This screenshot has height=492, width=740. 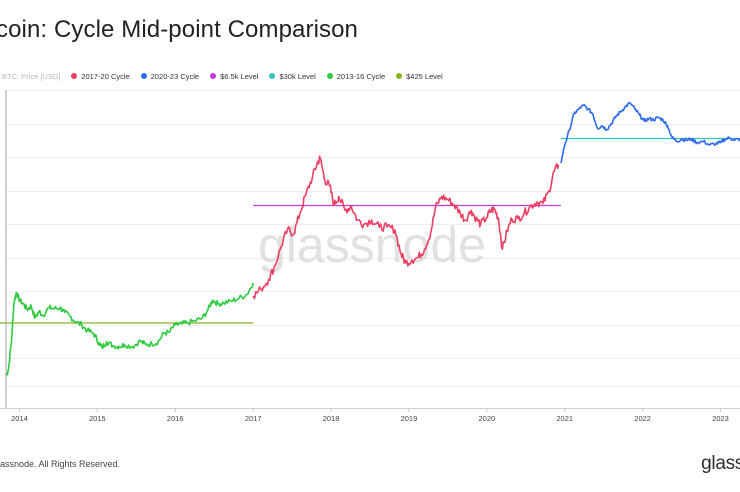 I want to click on legend-item-btc-price: BTC: Price [USD], so click(x=30, y=76).